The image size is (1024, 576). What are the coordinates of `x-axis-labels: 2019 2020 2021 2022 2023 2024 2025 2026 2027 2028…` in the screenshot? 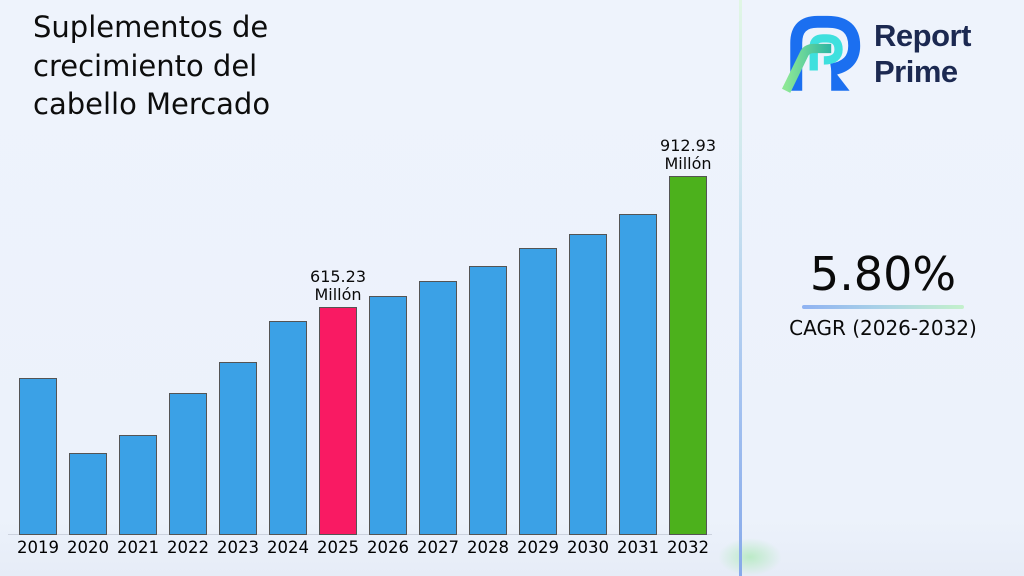 It's located at (356, 547).